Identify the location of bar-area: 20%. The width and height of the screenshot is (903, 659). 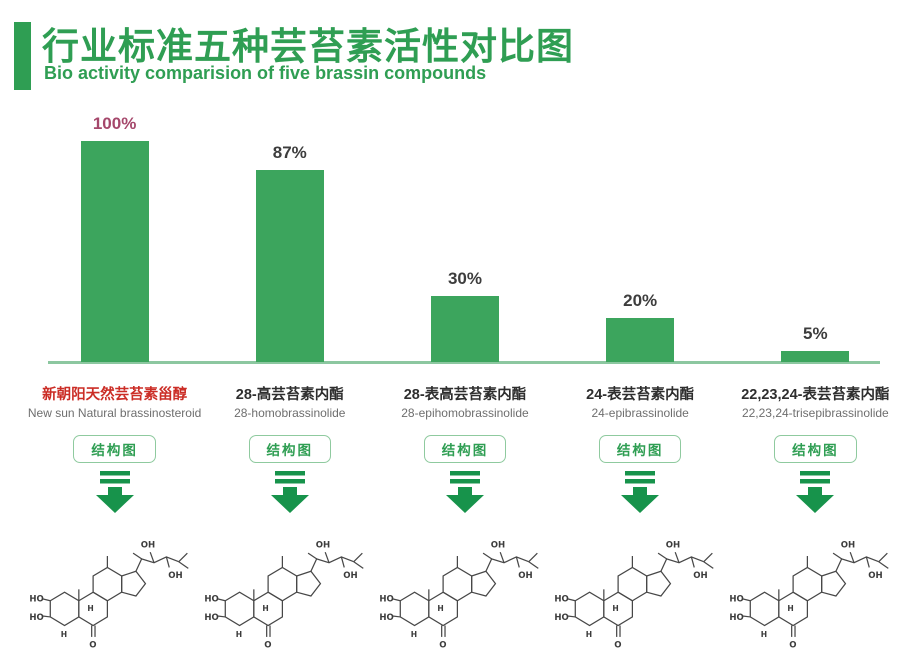
(640, 237).